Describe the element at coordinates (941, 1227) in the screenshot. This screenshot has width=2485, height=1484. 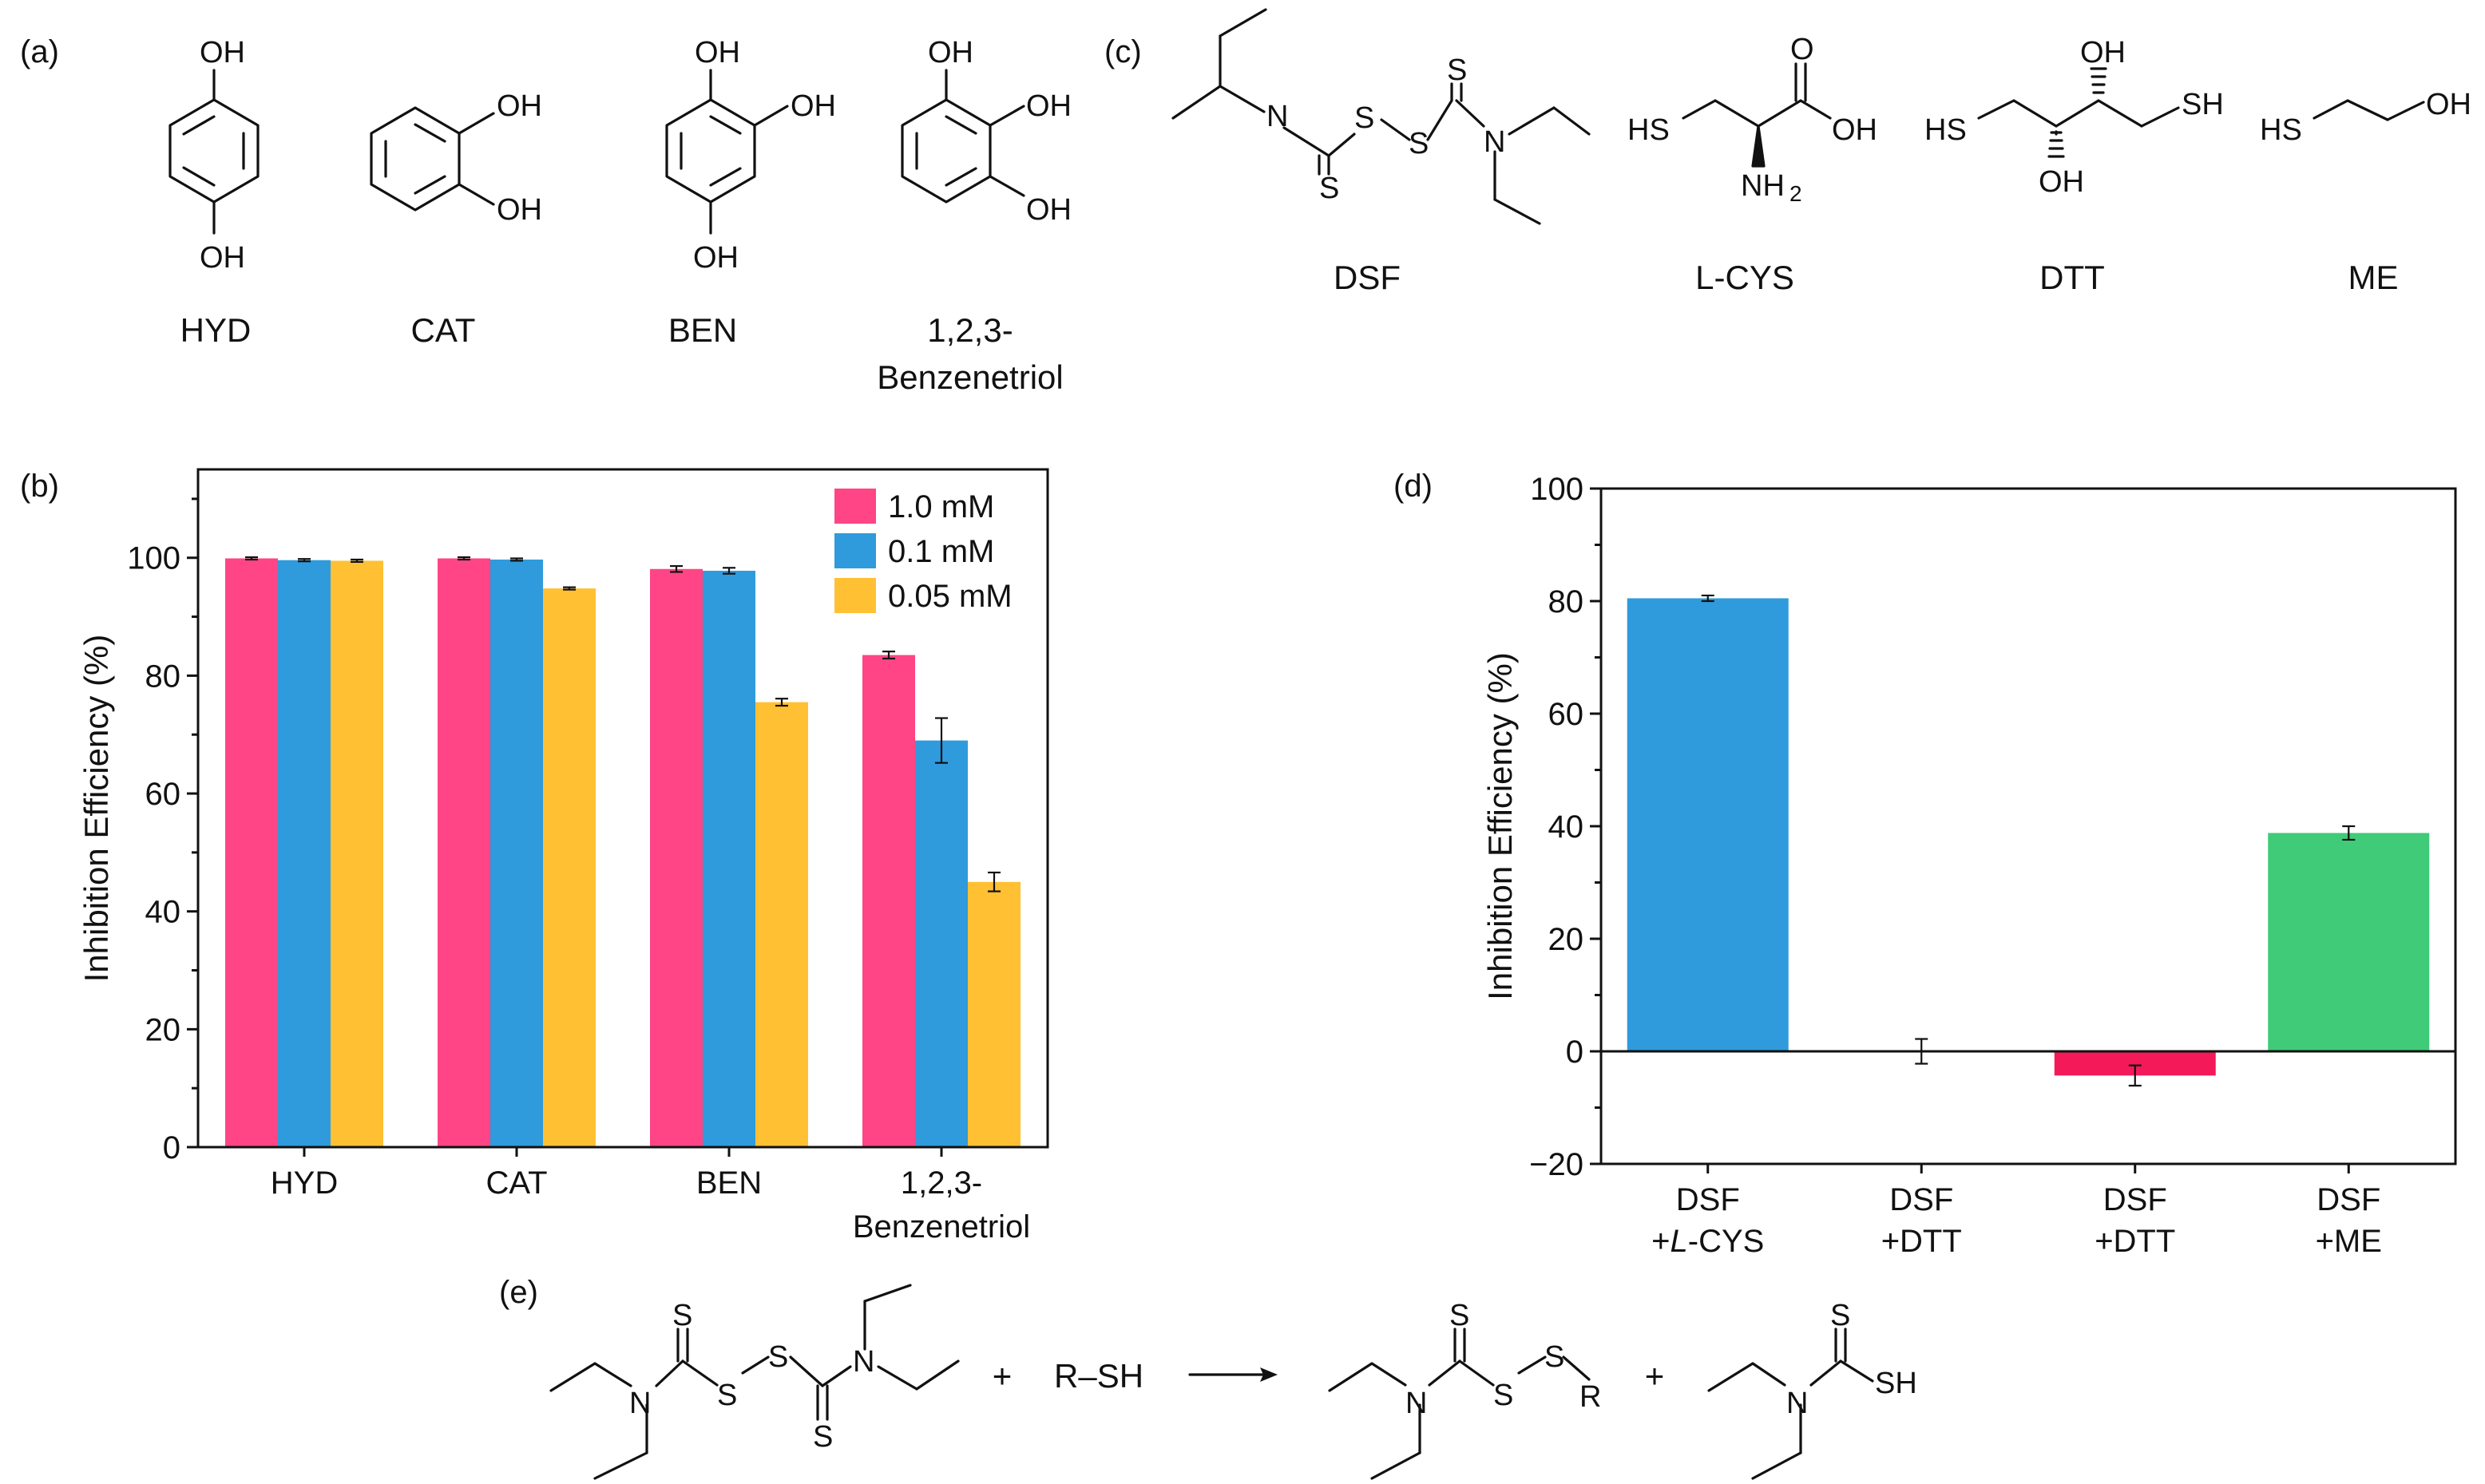
I see `xtick-label-b-3-1: Benzenetriol` at that location.